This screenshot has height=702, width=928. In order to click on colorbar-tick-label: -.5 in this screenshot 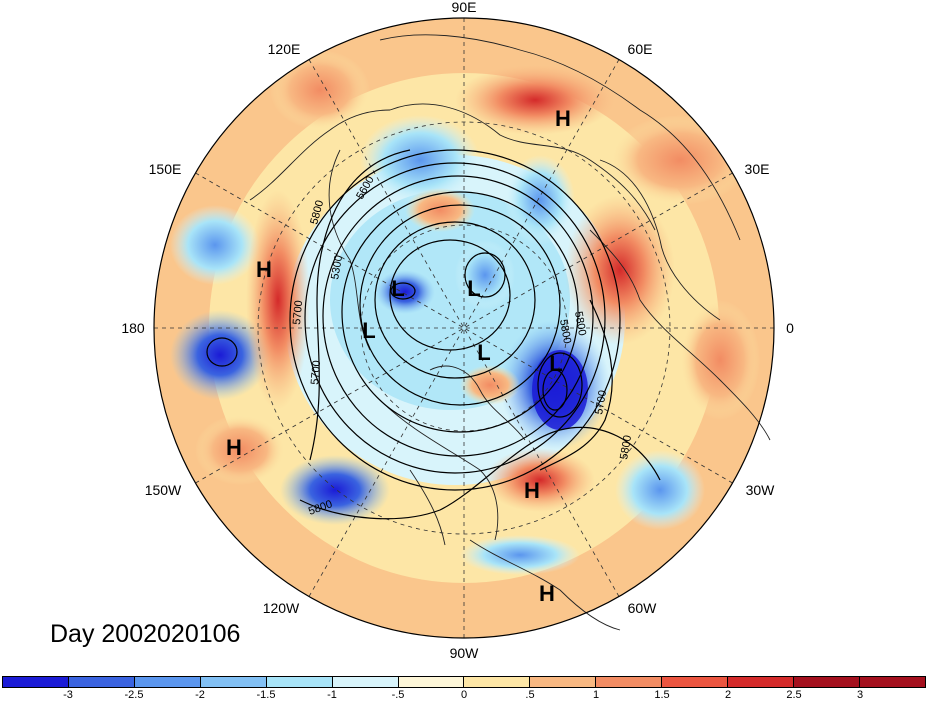, I will do `click(398, 695)`.